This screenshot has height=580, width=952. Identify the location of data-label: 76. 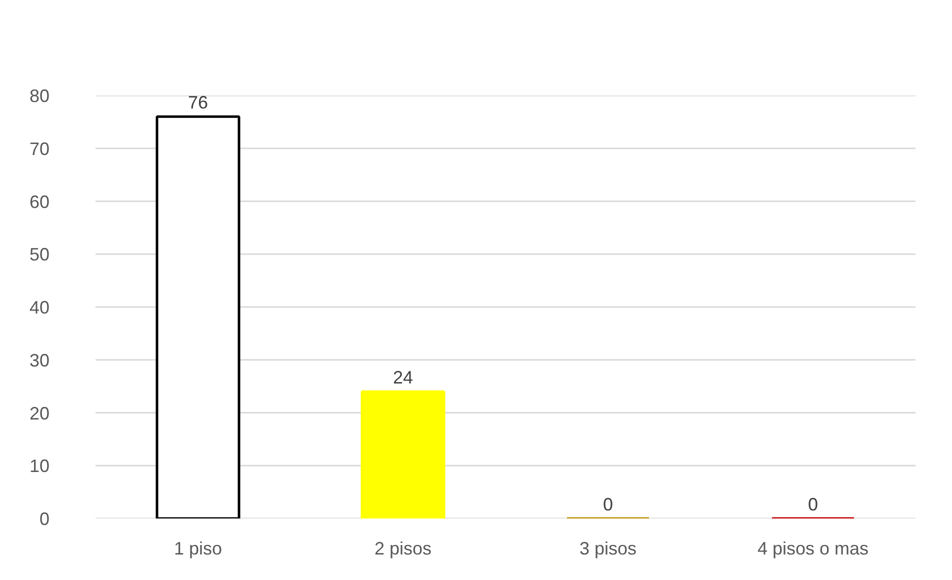
(198, 102).